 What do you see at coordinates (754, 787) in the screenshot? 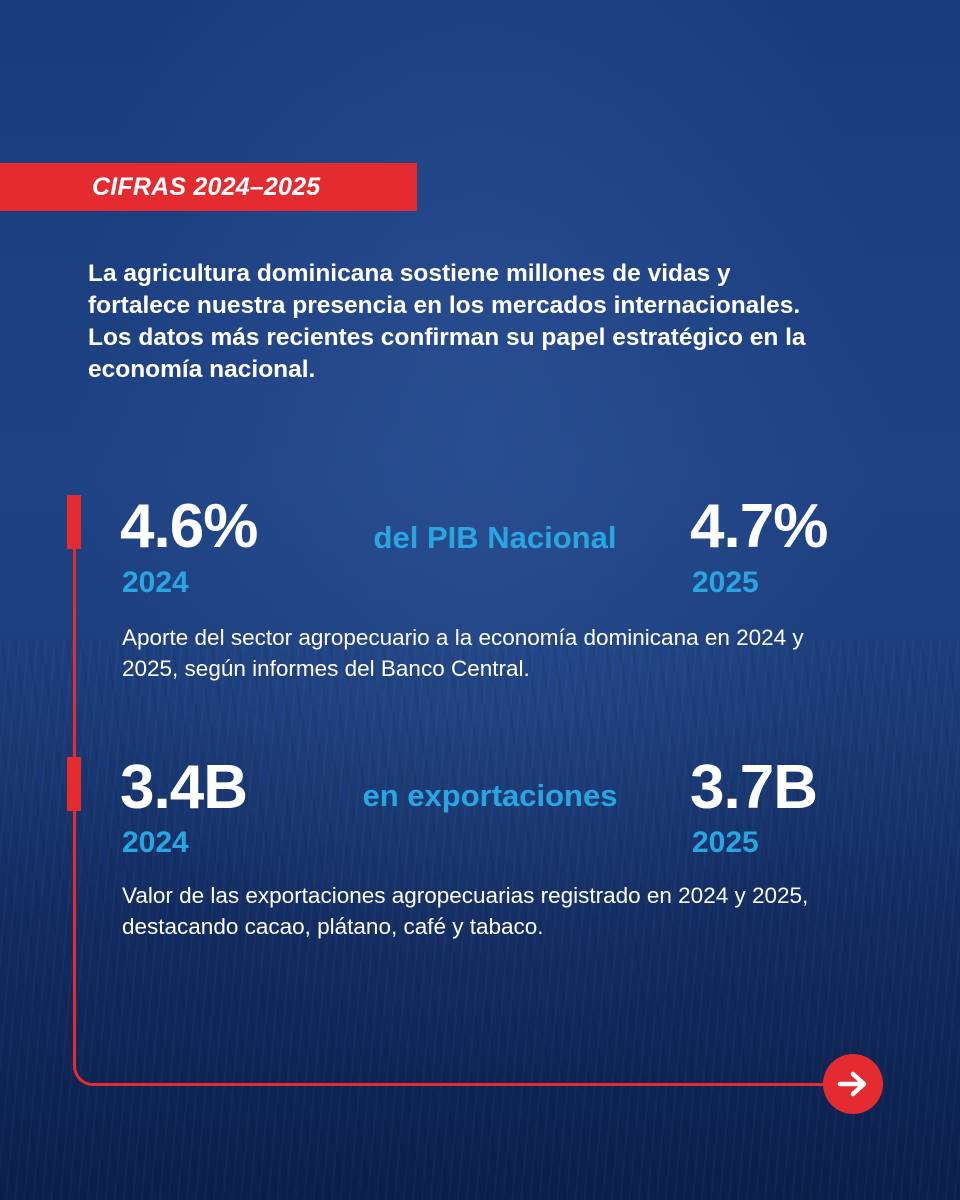
I see `stat-value-2025: 3.7B` at bounding box center [754, 787].